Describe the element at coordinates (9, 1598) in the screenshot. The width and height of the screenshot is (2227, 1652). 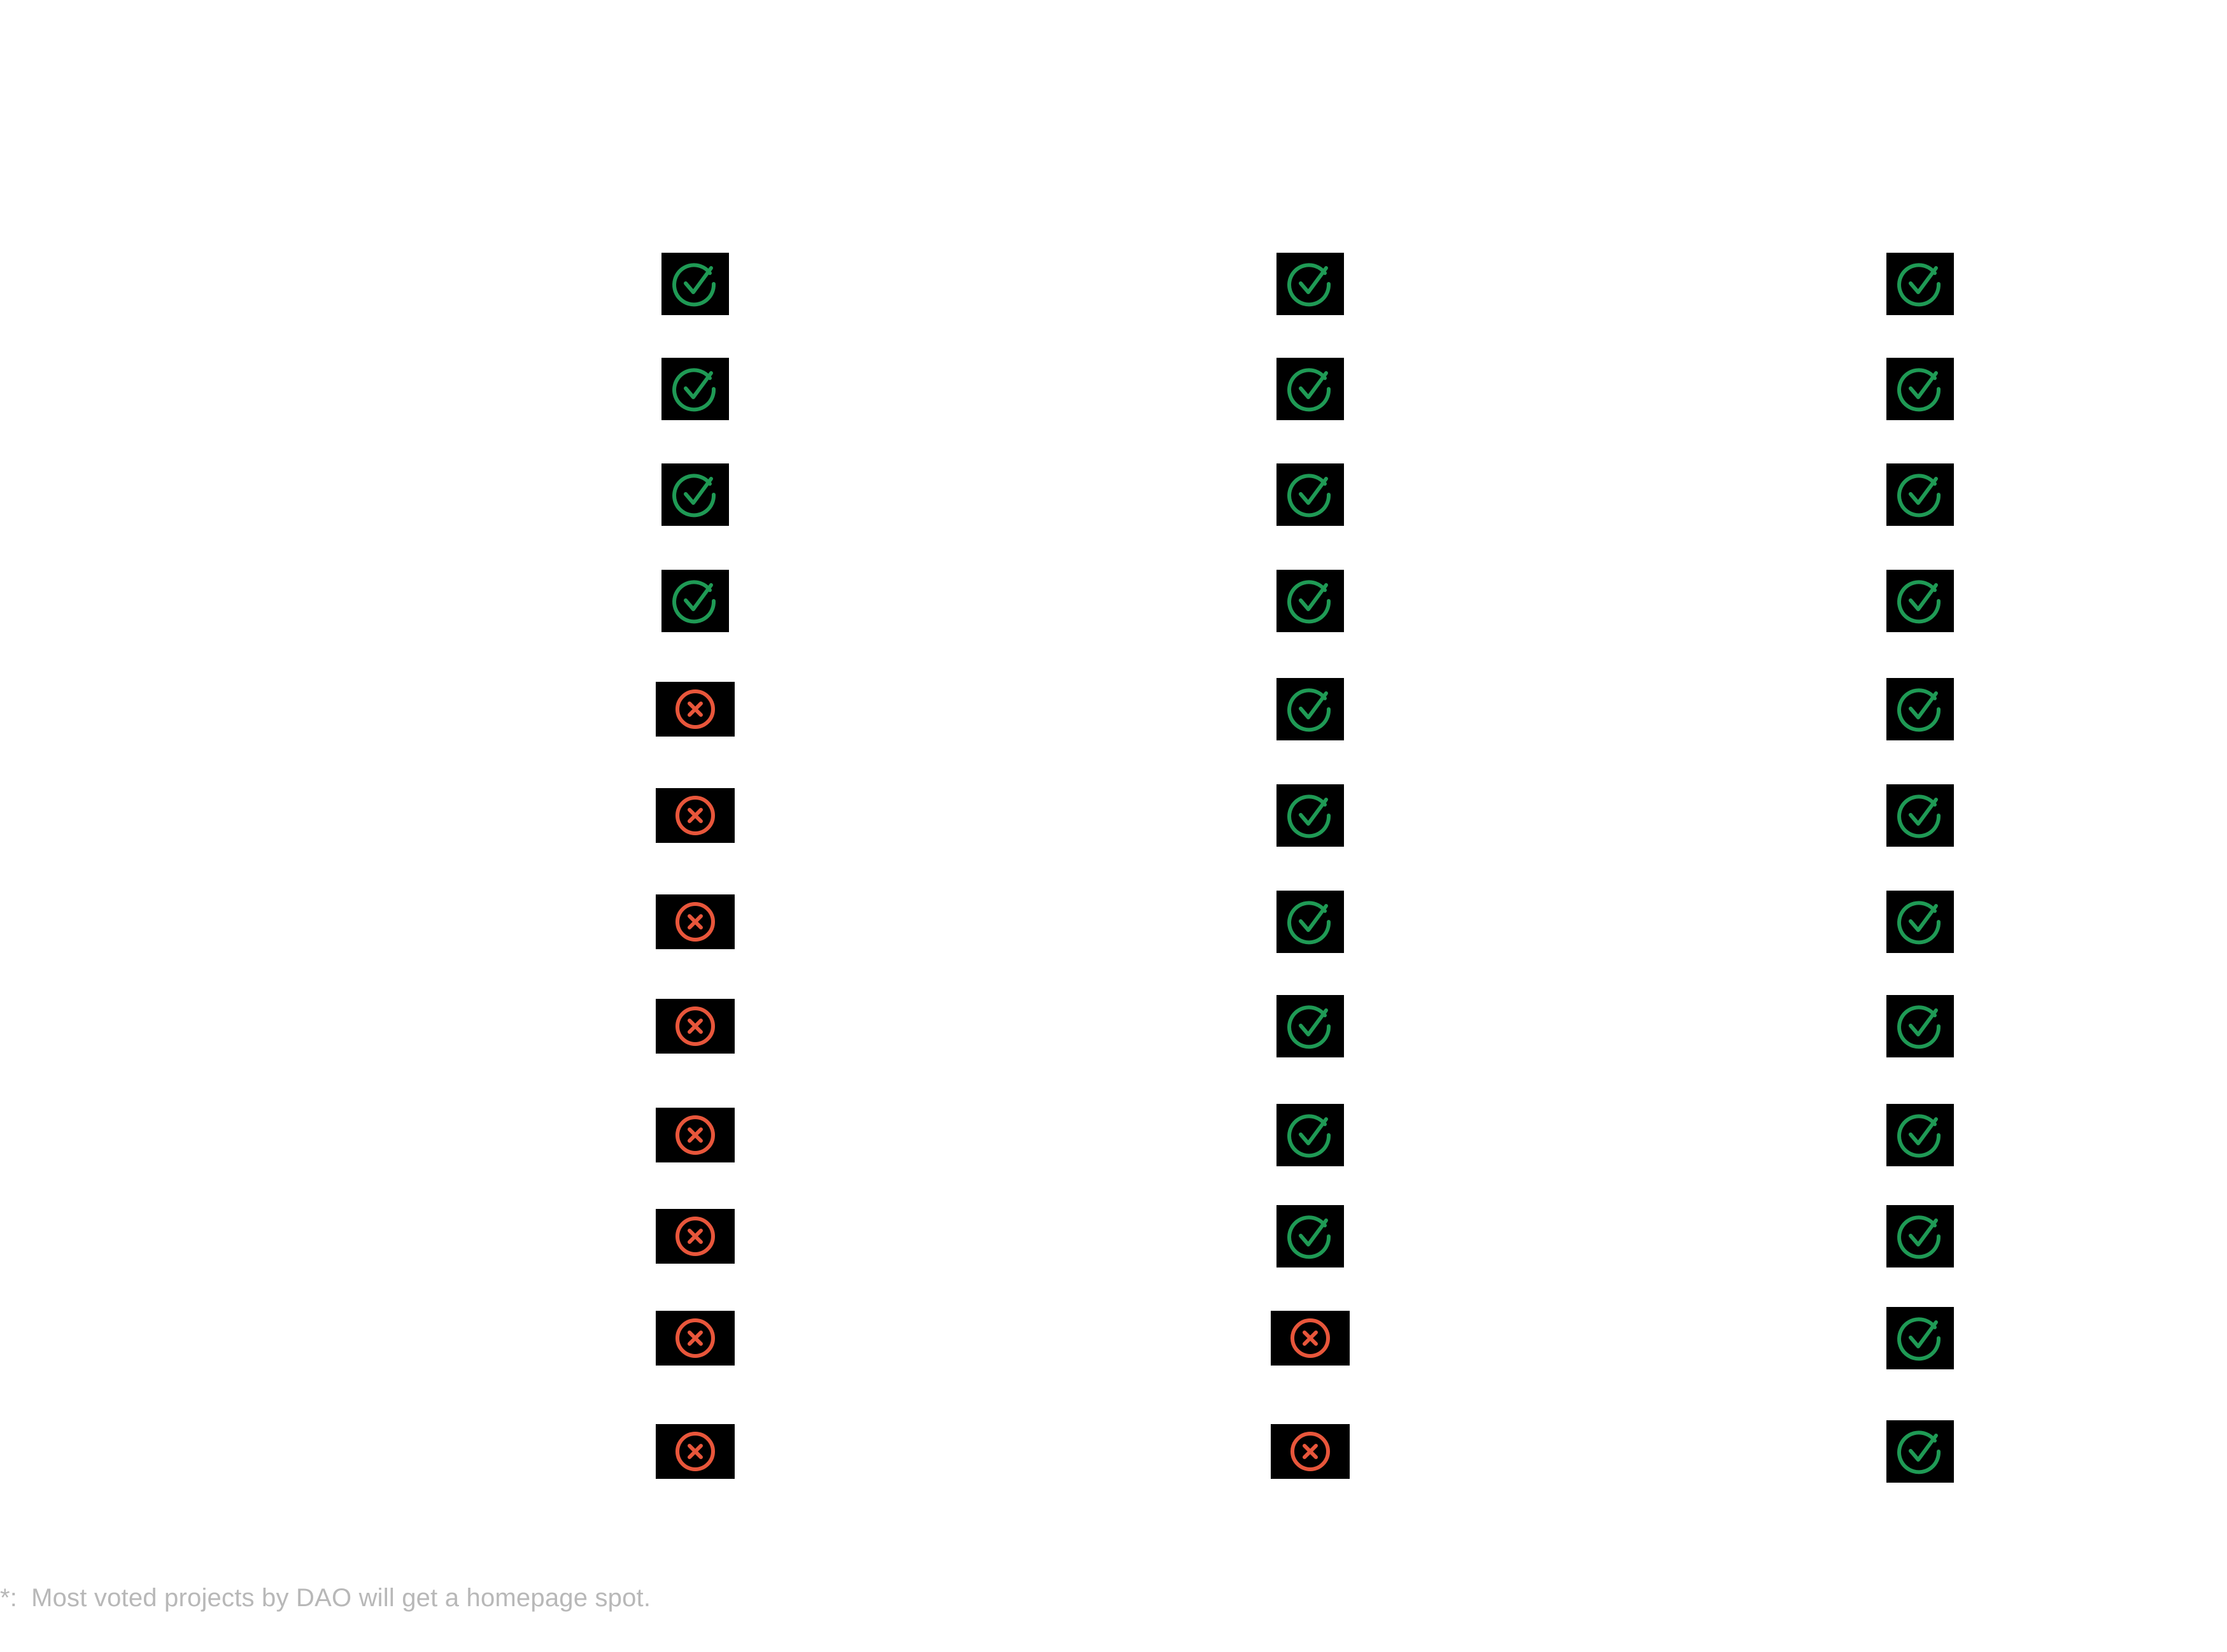
I see `footnote-marker: *:` at that location.